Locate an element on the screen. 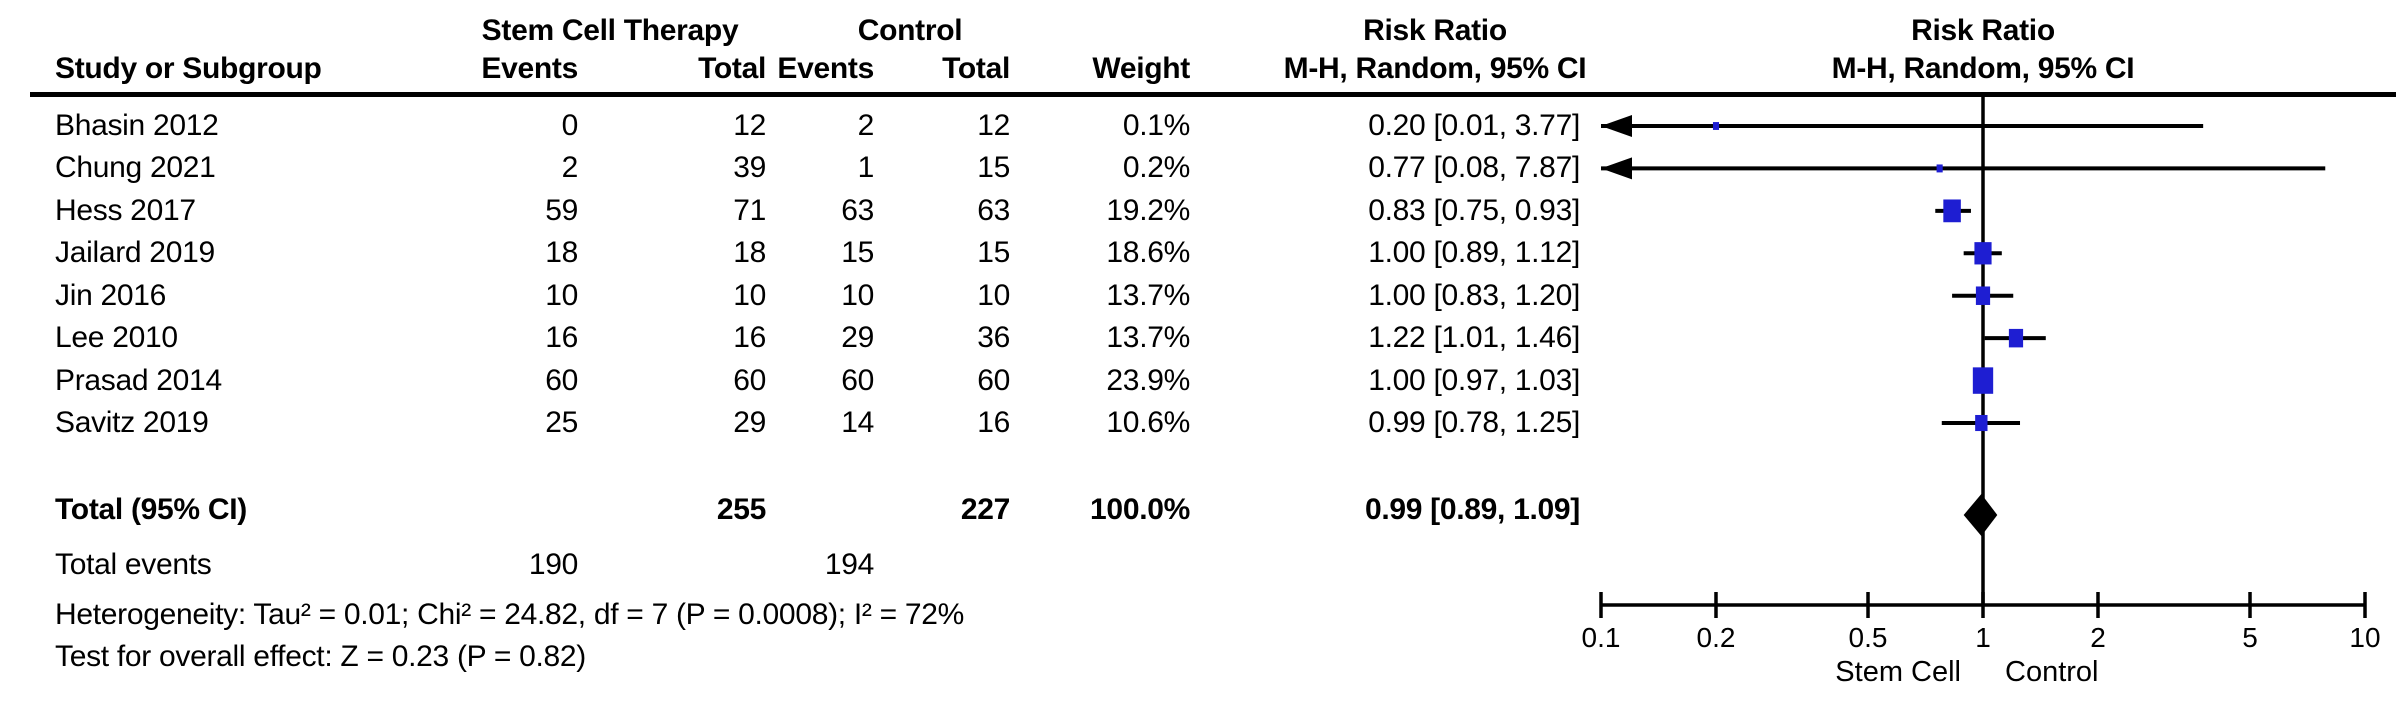 The height and width of the screenshot is (703, 2396). sc-events-column-header: Events is located at coordinates (529, 68).